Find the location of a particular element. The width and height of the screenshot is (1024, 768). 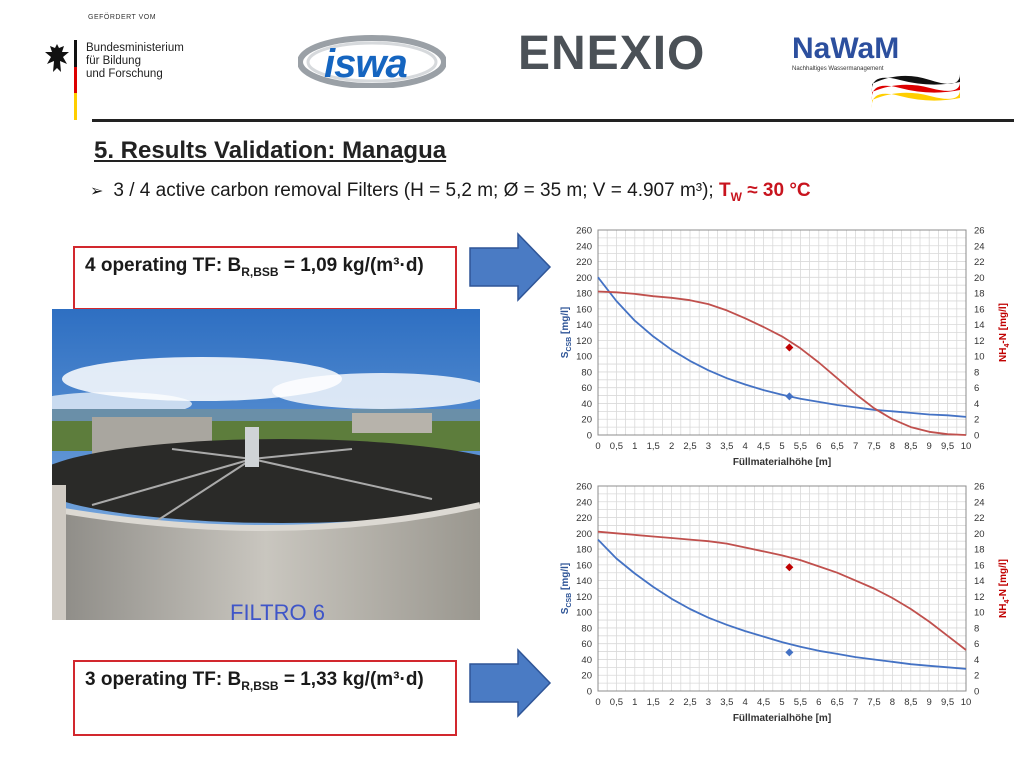

temperature-value: TW ≈ 30 °C is located at coordinates (765, 192).